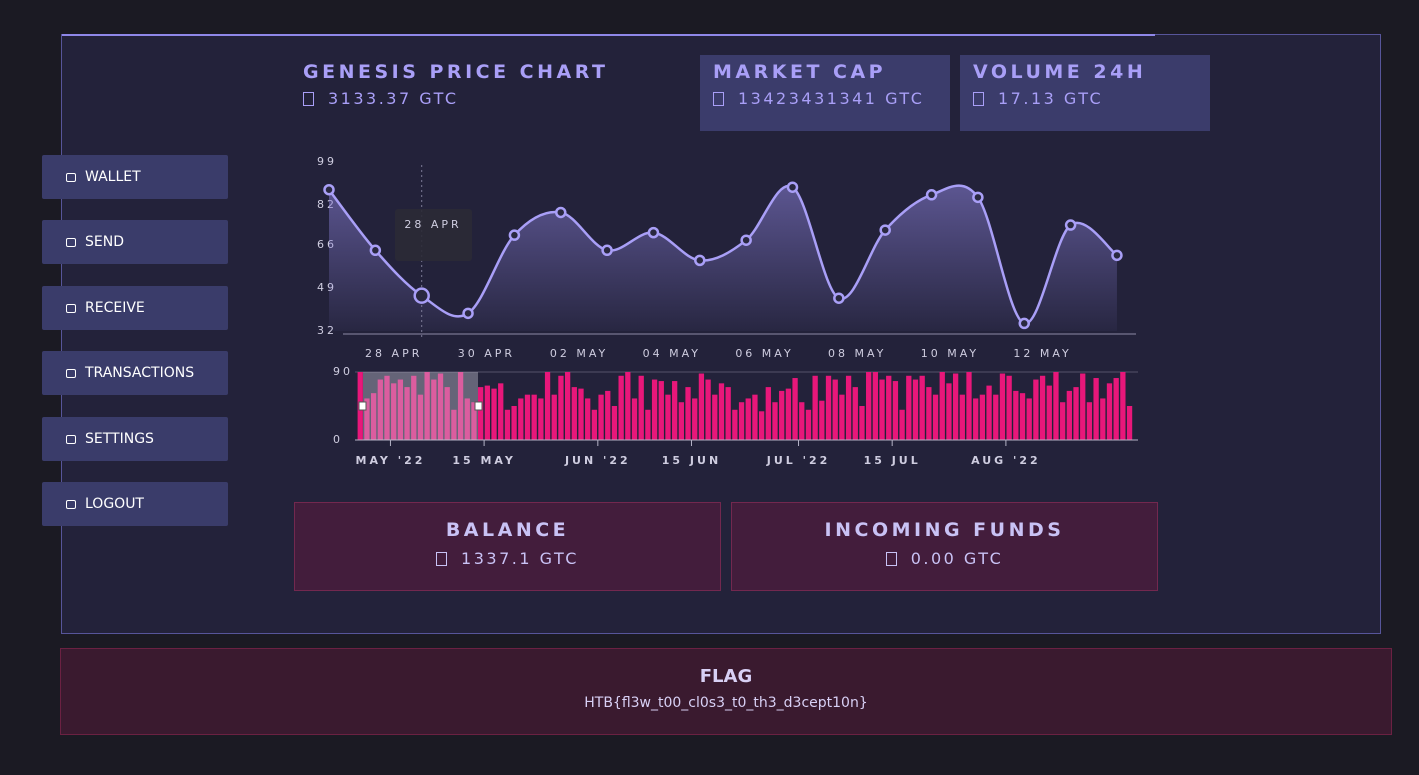 This screenshot has width=1419, height=775. What do you see at coordinates (726, 676) in the screenshot?
I see `flag-title: FLAG` at bounding box center [726, 676].